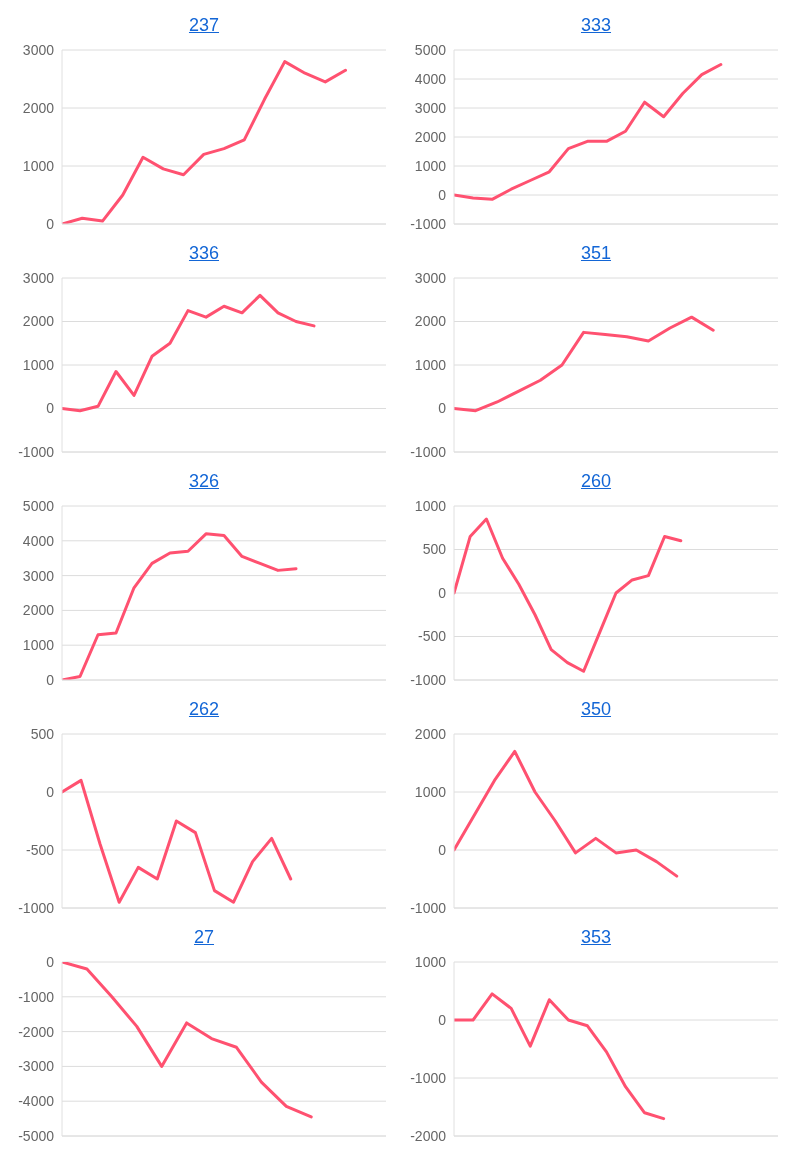 The image size is (800, 1150). I want to click on chart-title: 260, so click(596, 481).